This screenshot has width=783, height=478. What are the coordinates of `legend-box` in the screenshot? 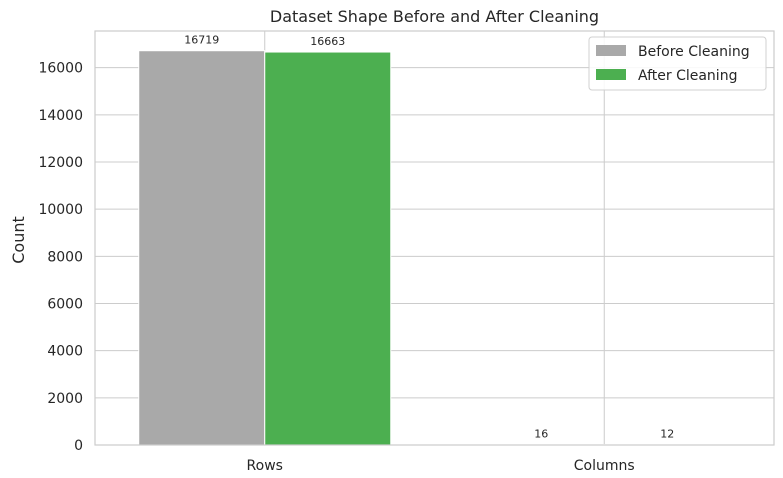 It's located at (677, 63).